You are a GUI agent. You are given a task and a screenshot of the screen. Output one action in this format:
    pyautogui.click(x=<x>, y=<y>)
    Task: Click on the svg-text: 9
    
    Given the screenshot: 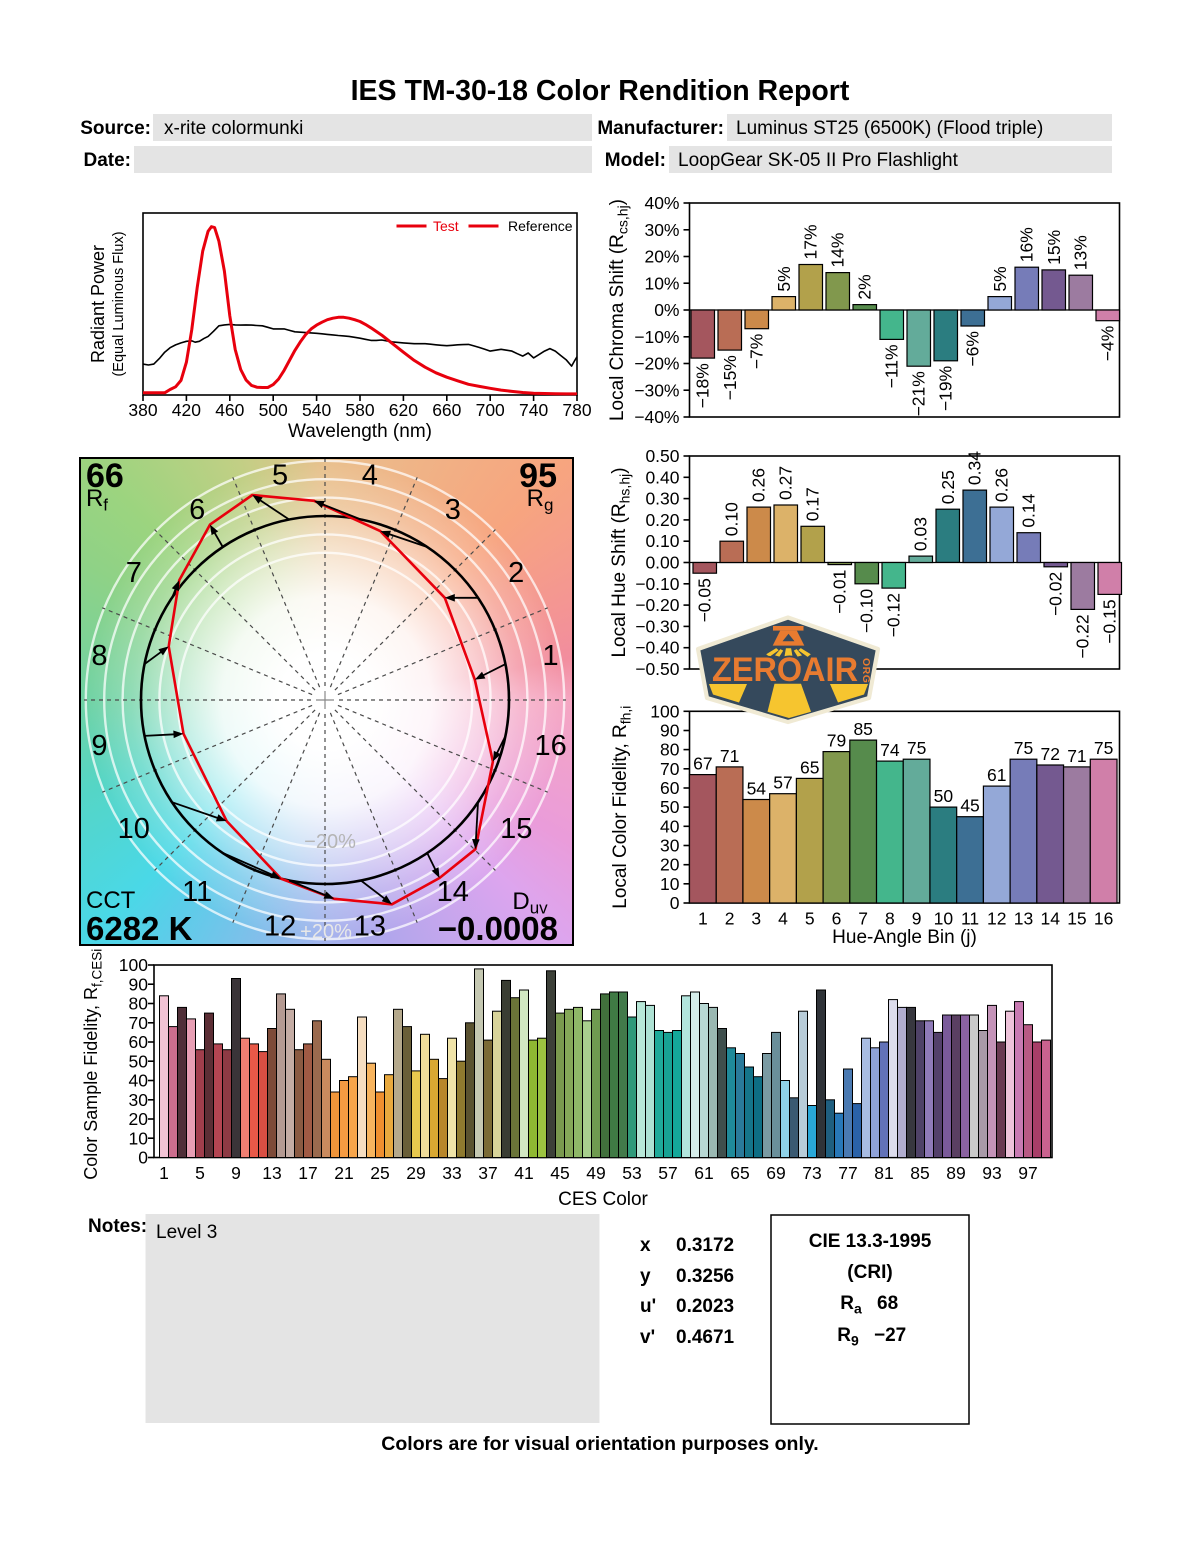 What is the action you would take?
    pyautogui.click(x=99, y=746)
    